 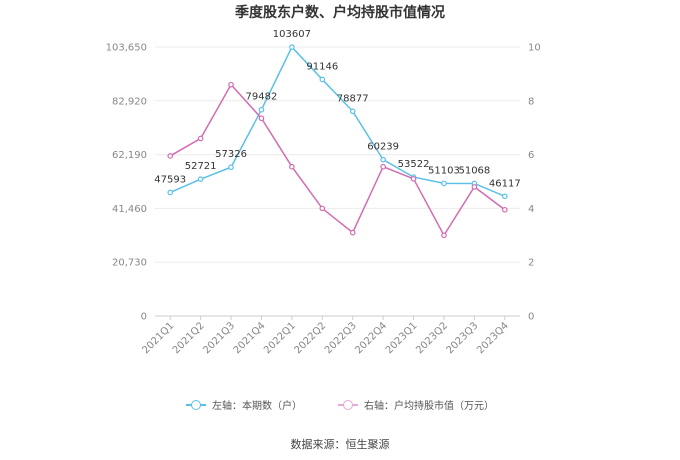 I want to click on right-axis-ticks: 0 2 4 6 8 10, so click(x=534, y=183).